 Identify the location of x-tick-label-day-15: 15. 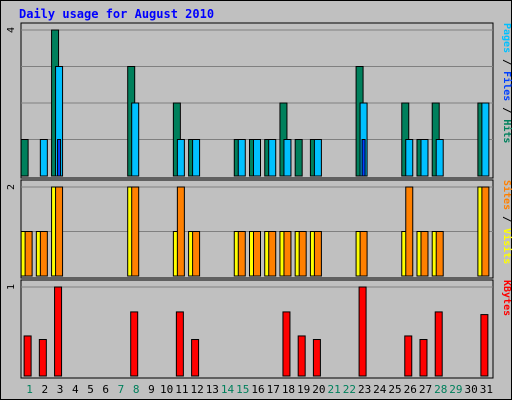
(242, 389).